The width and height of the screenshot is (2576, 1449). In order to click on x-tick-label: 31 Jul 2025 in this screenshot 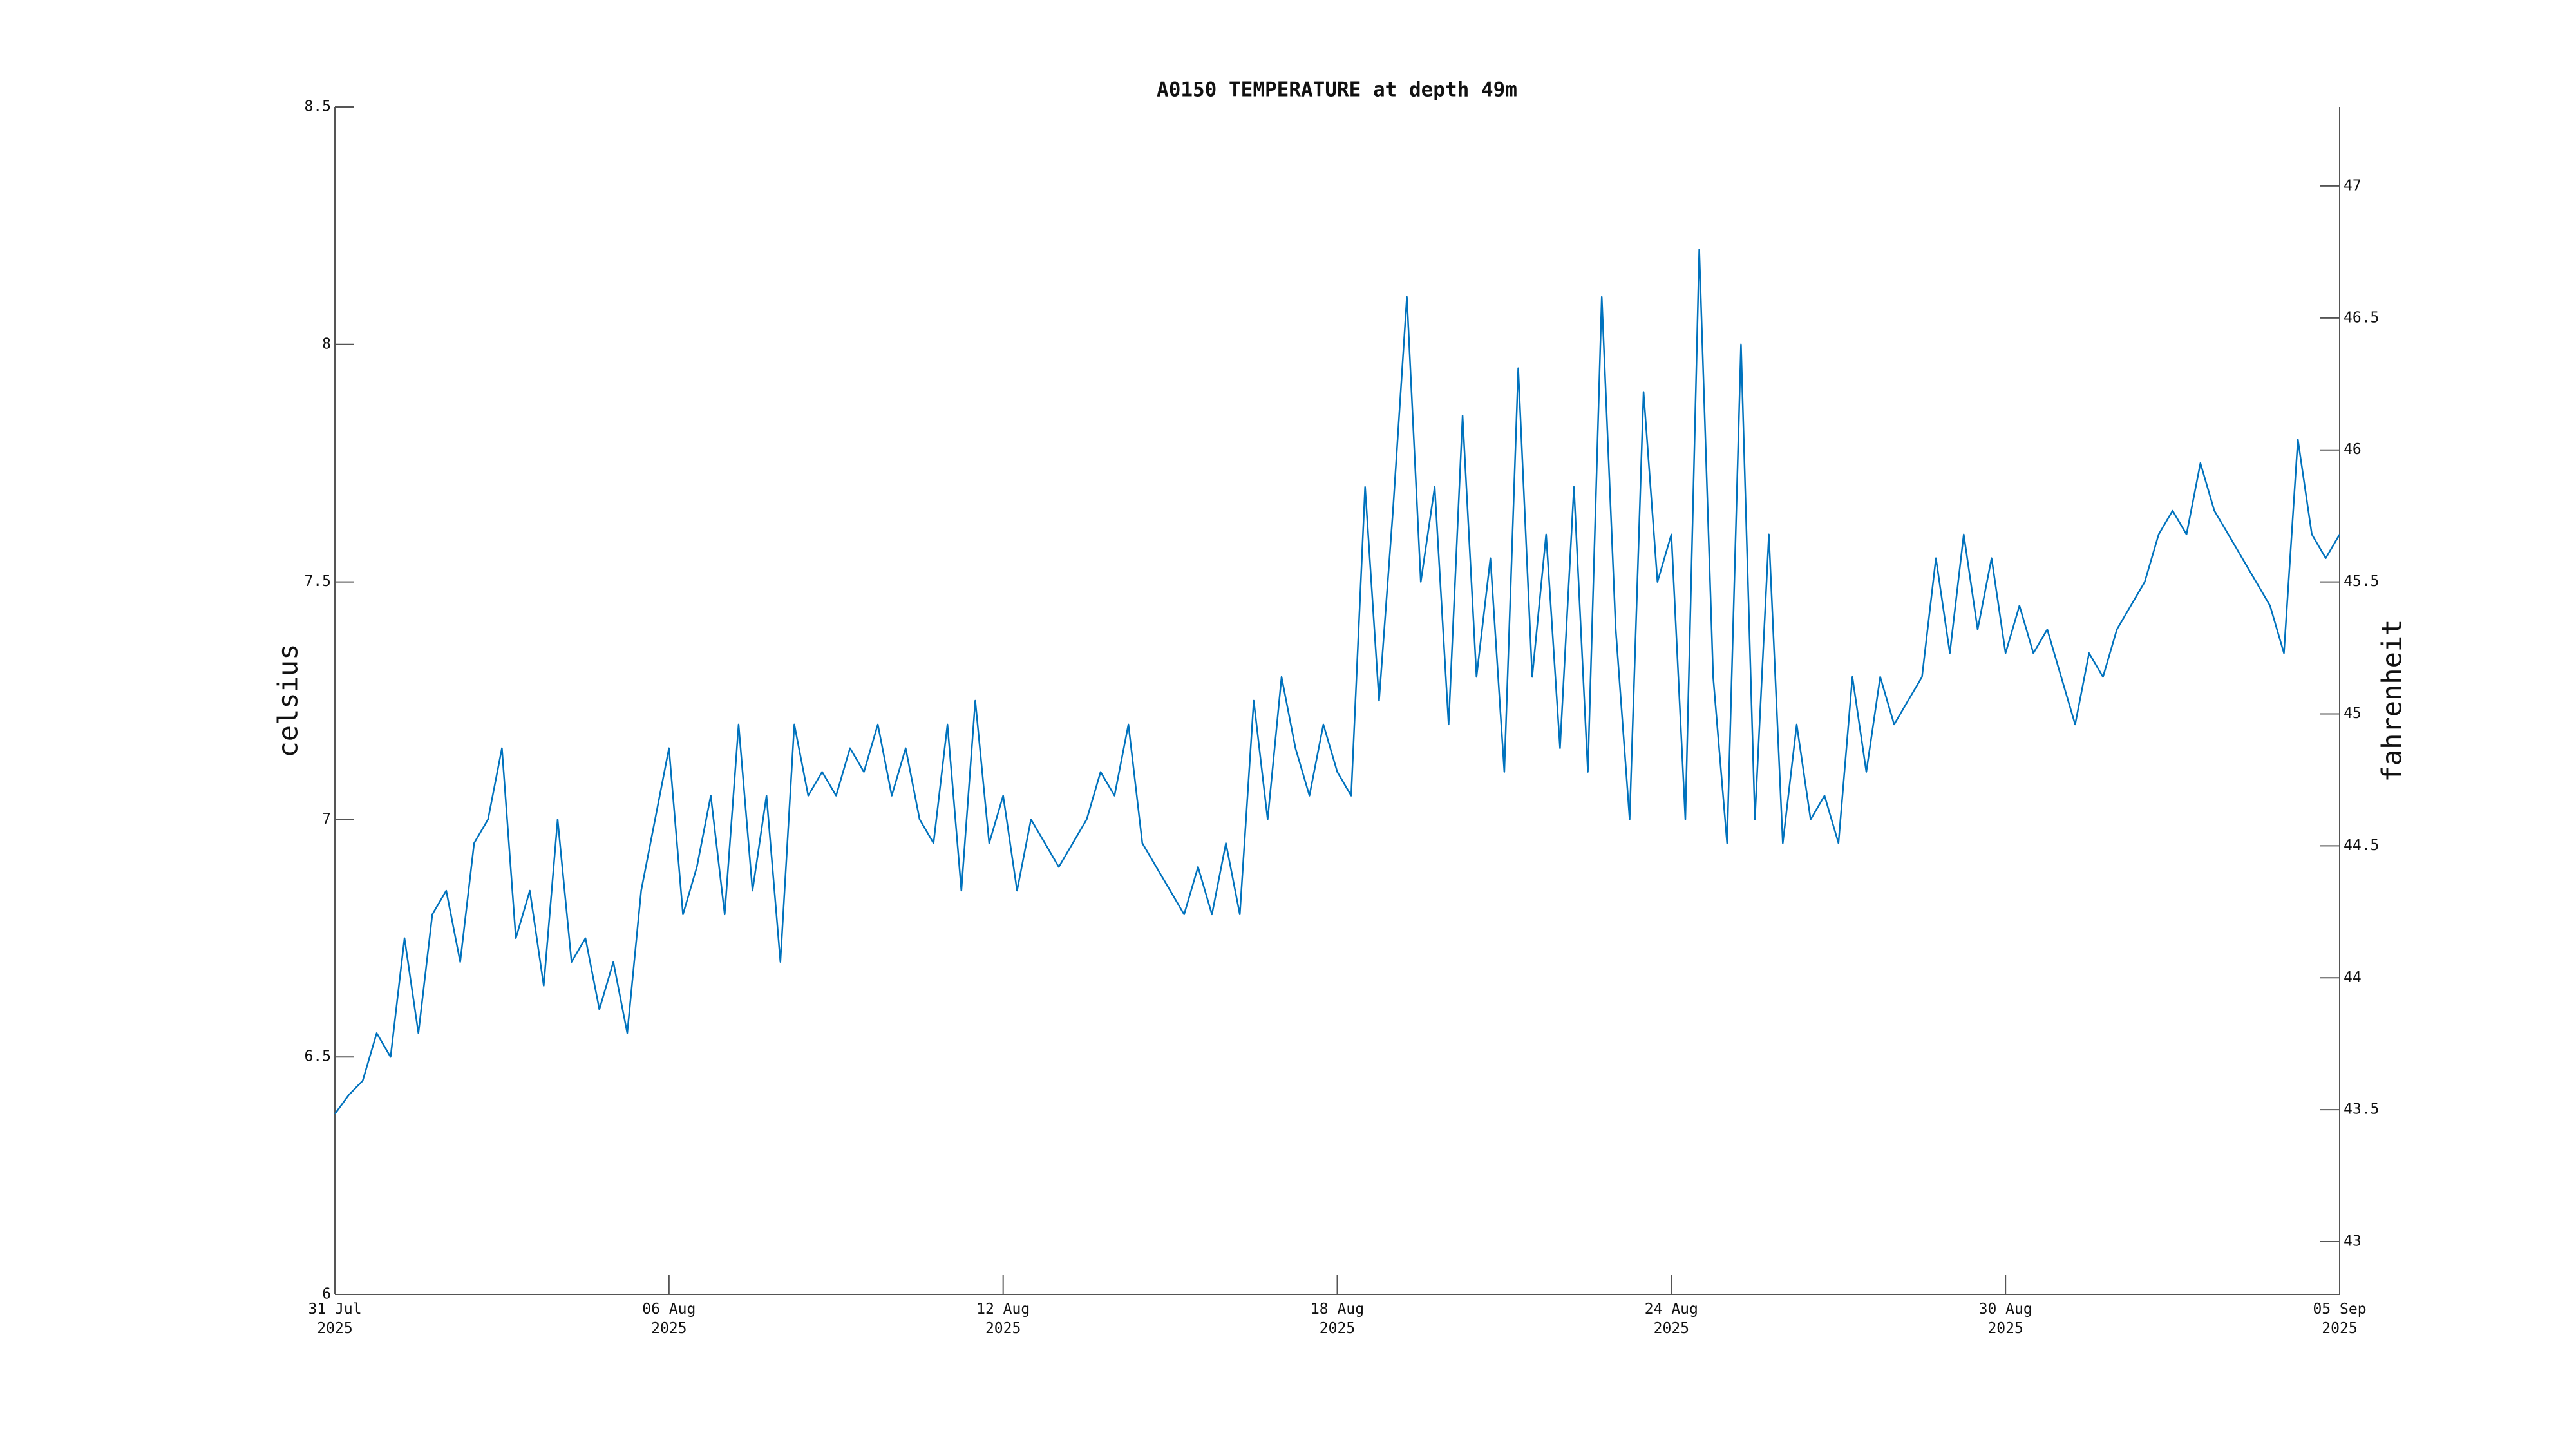, I will do `click(335, 1319)`.